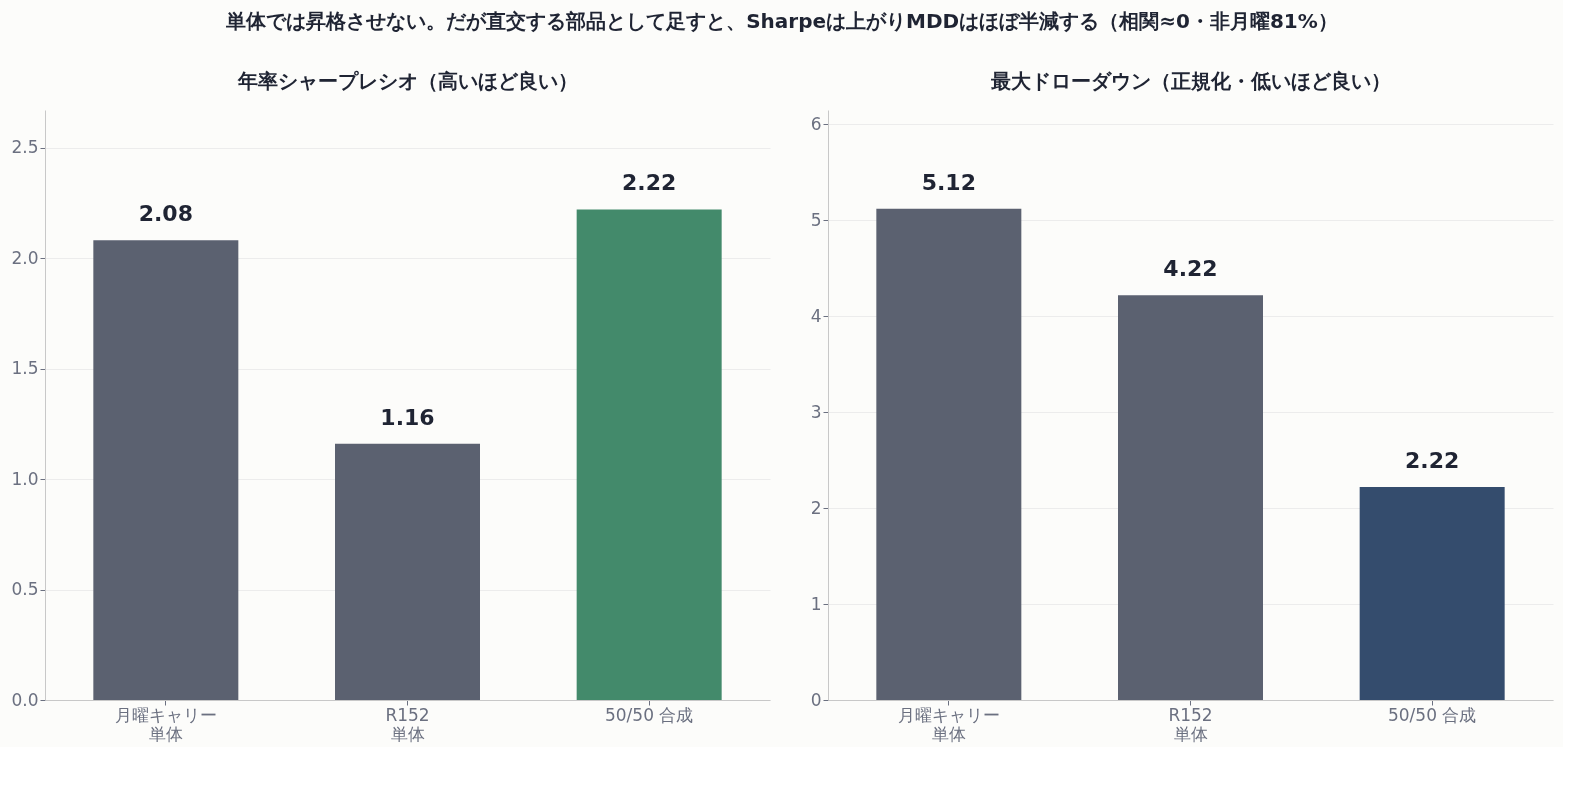 The width and height of the screenshot is (1574, 805). Describe the element at coordinates (816, 507) in the screenshot. I see `y-tick-label: 2` at that location.